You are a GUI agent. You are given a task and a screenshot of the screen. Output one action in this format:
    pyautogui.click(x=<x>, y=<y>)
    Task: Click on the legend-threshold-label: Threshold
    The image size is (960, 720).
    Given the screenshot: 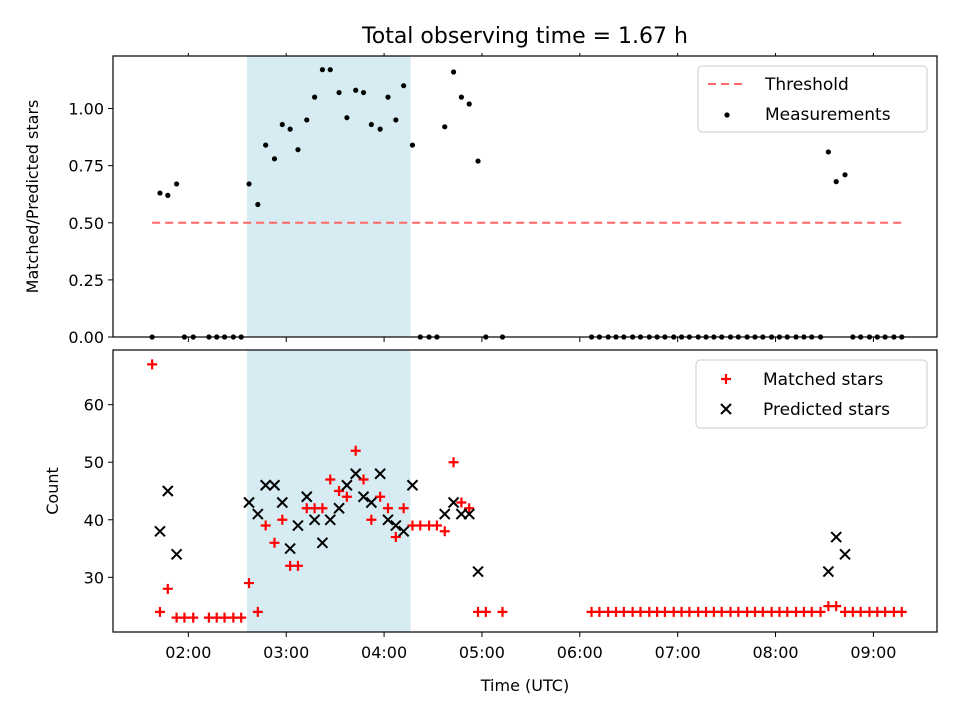 What is the action you would take?
    pyautogui.click(x=806, y=85)
    